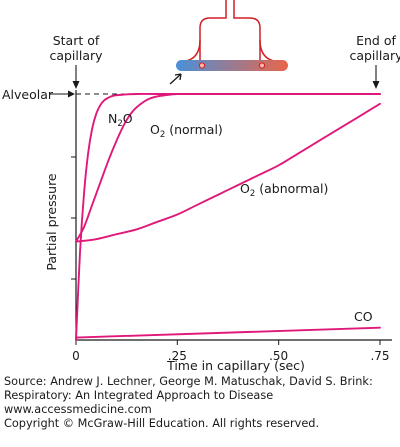 The image size is (400, 447). What do you see at coordinates (76, 85) in the screenshot?
I see `start-arrow-icon` at bounding box center [76, 85].